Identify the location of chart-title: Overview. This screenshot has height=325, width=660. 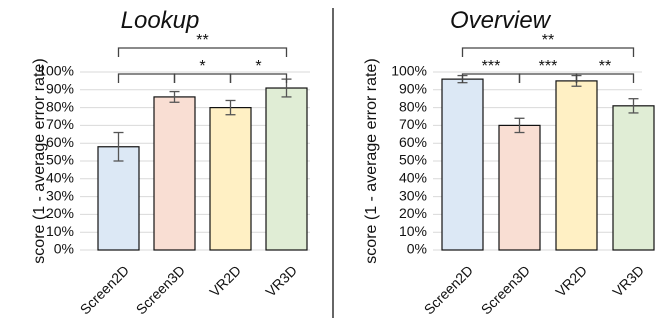
(501, 20).